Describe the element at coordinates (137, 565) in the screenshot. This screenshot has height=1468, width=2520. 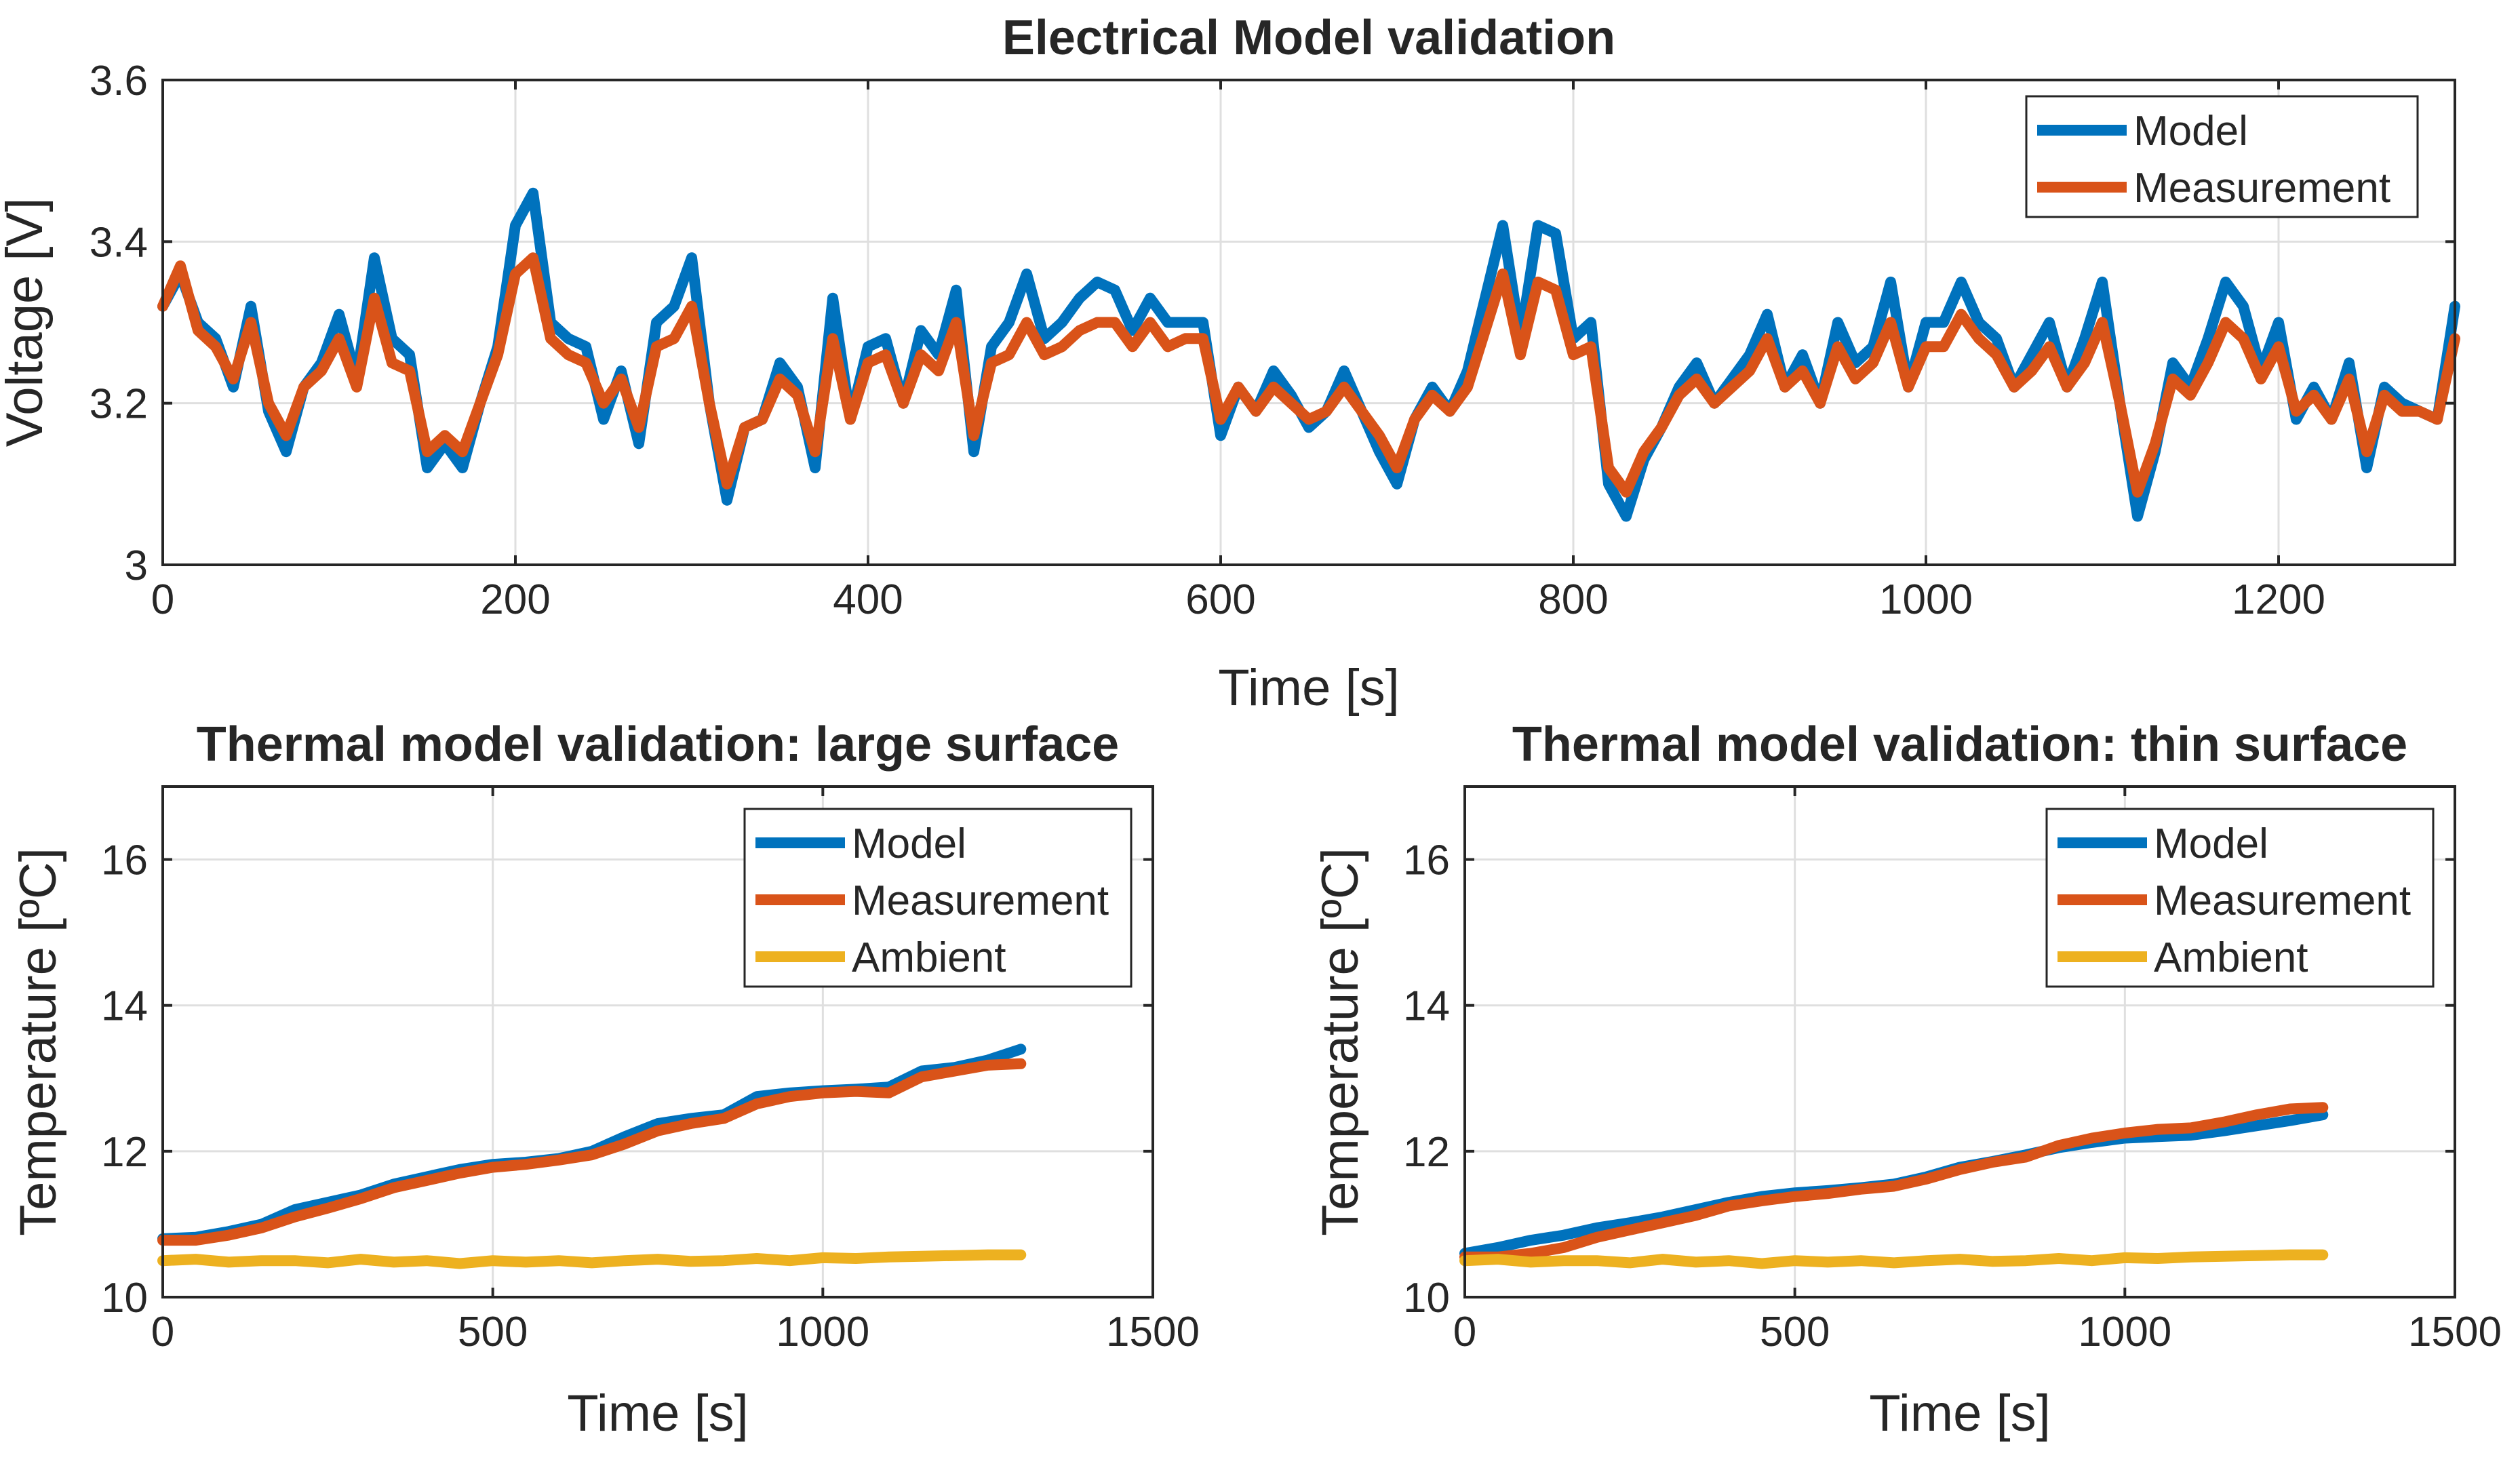
I see `y-tick-label: 3` at that location.